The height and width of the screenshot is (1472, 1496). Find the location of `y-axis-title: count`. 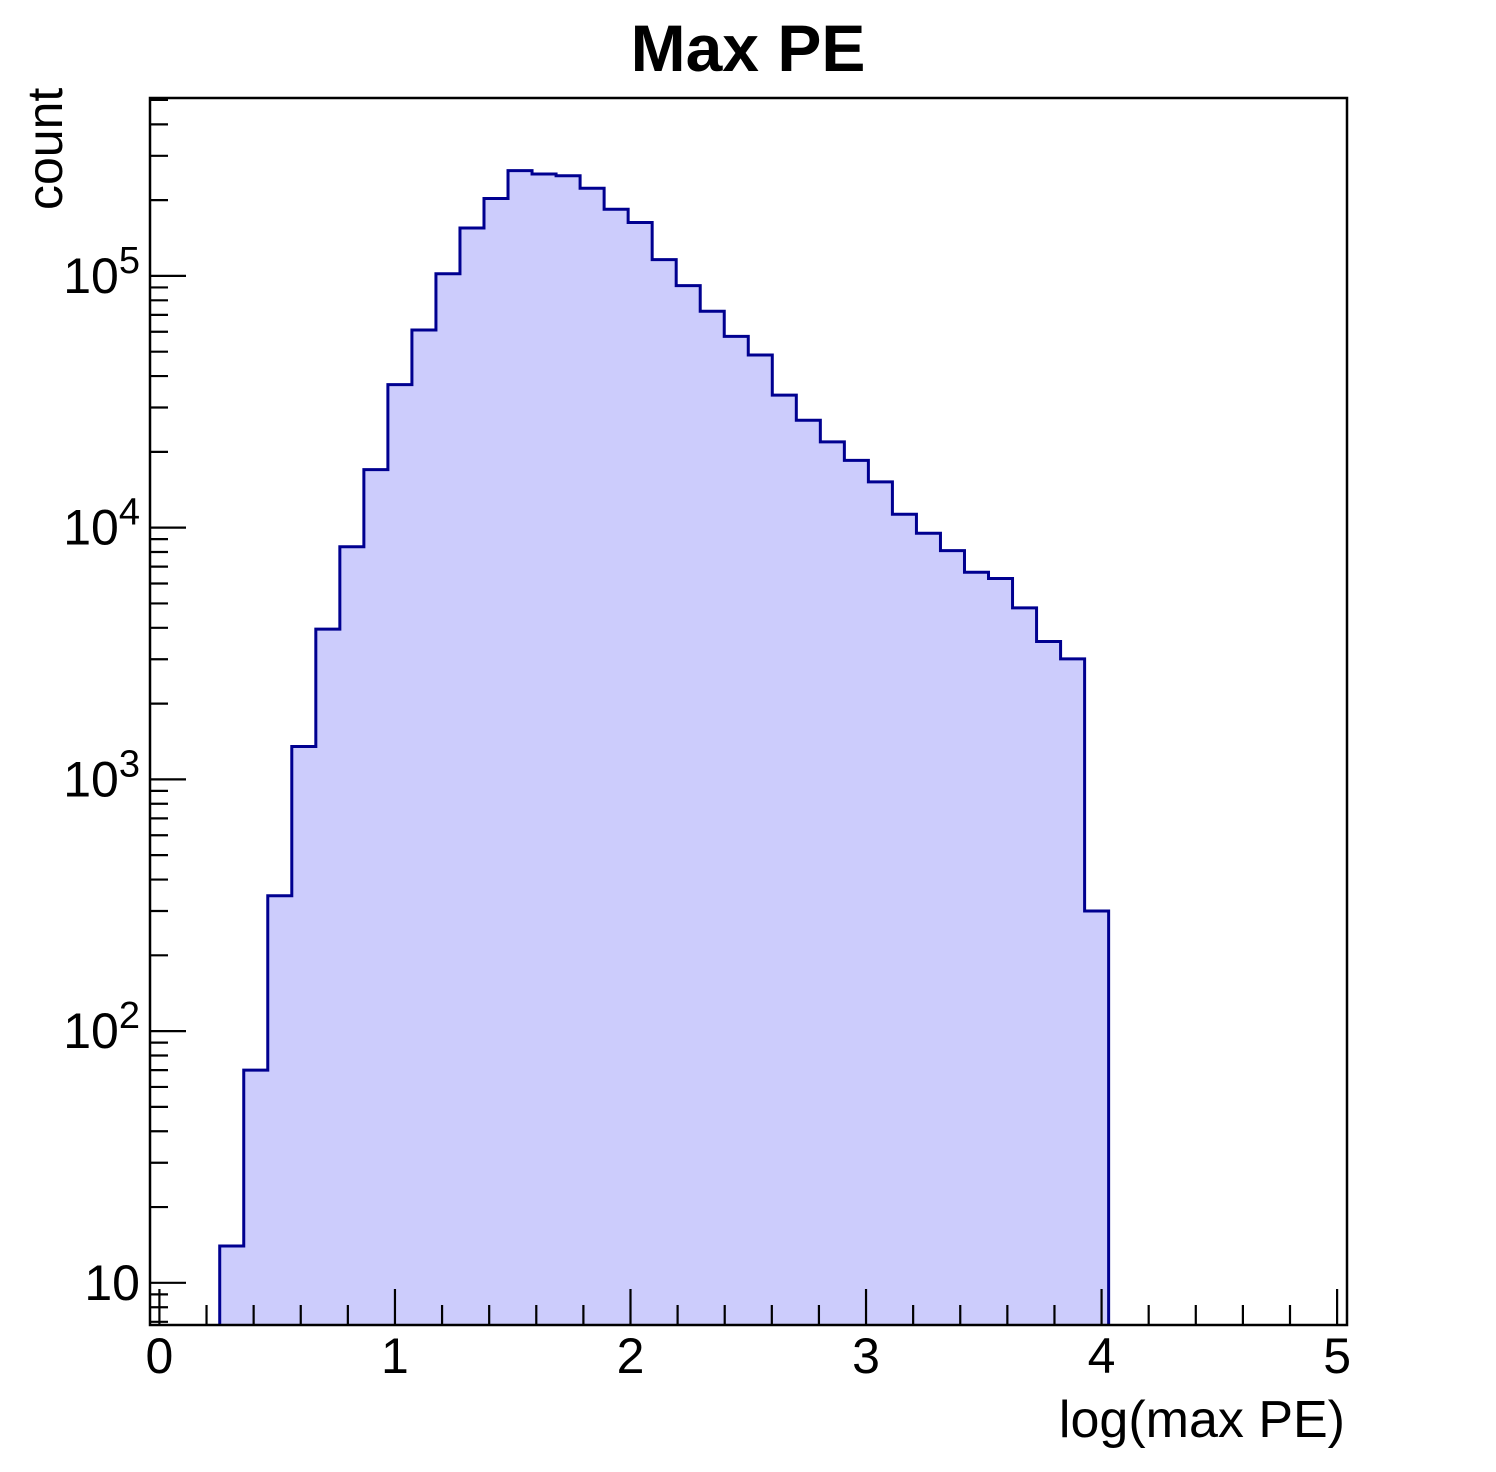

y-axis-title: count is located at coordinates (45, 148).